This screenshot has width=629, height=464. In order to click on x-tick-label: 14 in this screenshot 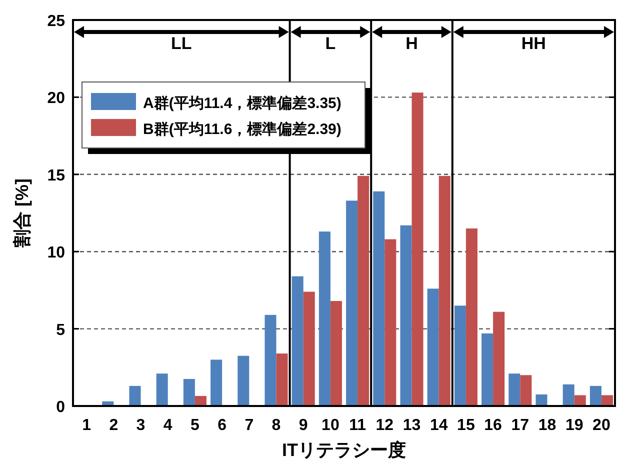, I will do `click(439, 425)`.